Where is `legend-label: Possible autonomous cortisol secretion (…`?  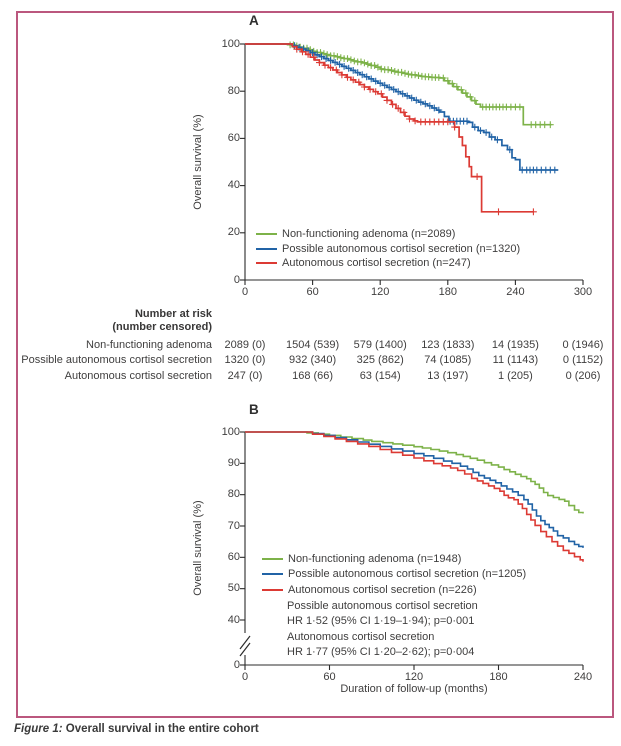
legend-label: Possible autonomous cortisol secretion (… is located at coordinates (407, 574).